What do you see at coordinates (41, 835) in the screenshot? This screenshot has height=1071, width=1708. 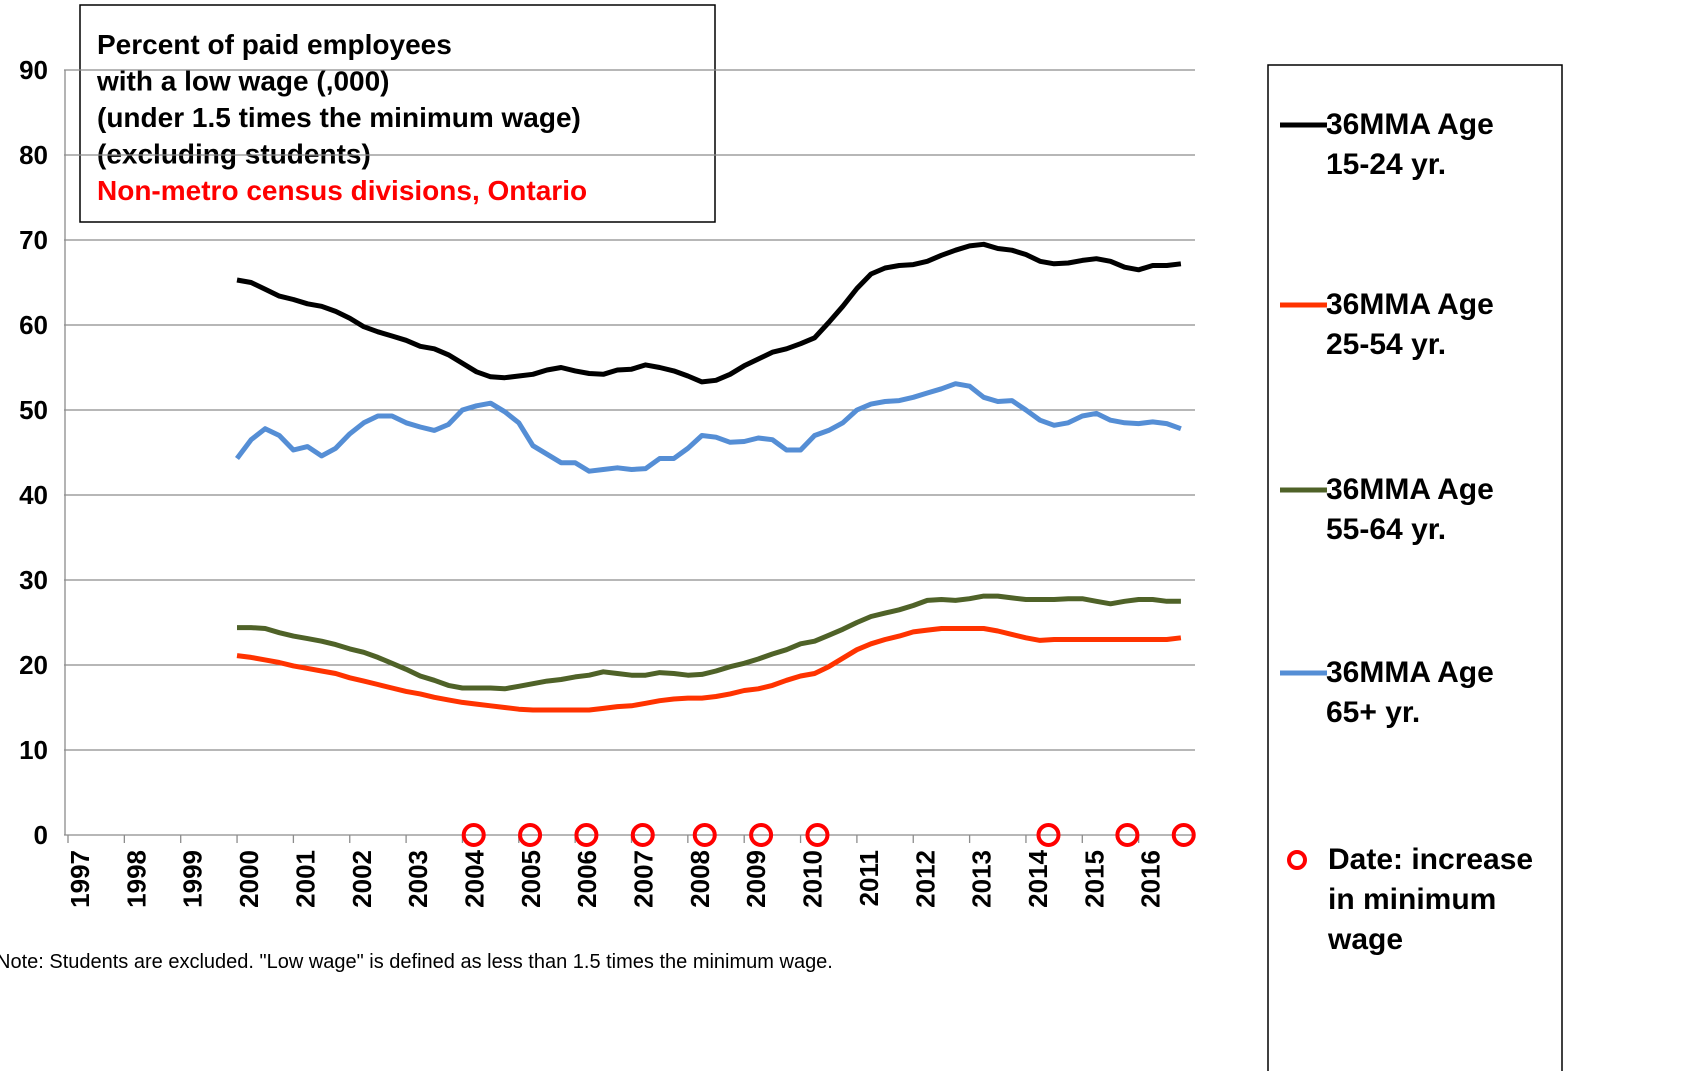 I see `y-tick-label: 0` at bounding box center [41, 835].